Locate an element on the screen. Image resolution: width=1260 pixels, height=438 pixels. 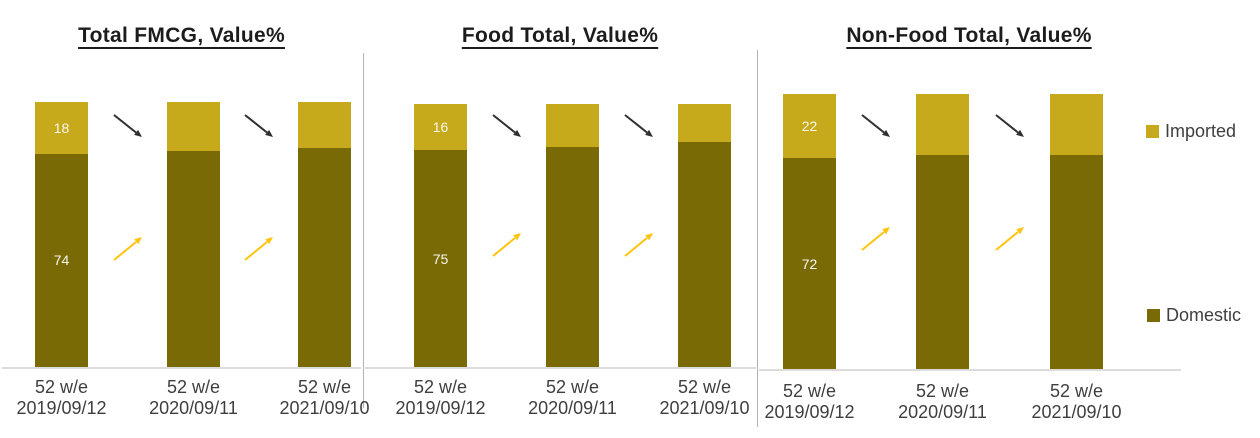
legend-swatch-imported-icon is located at coordinates (1152, 131).